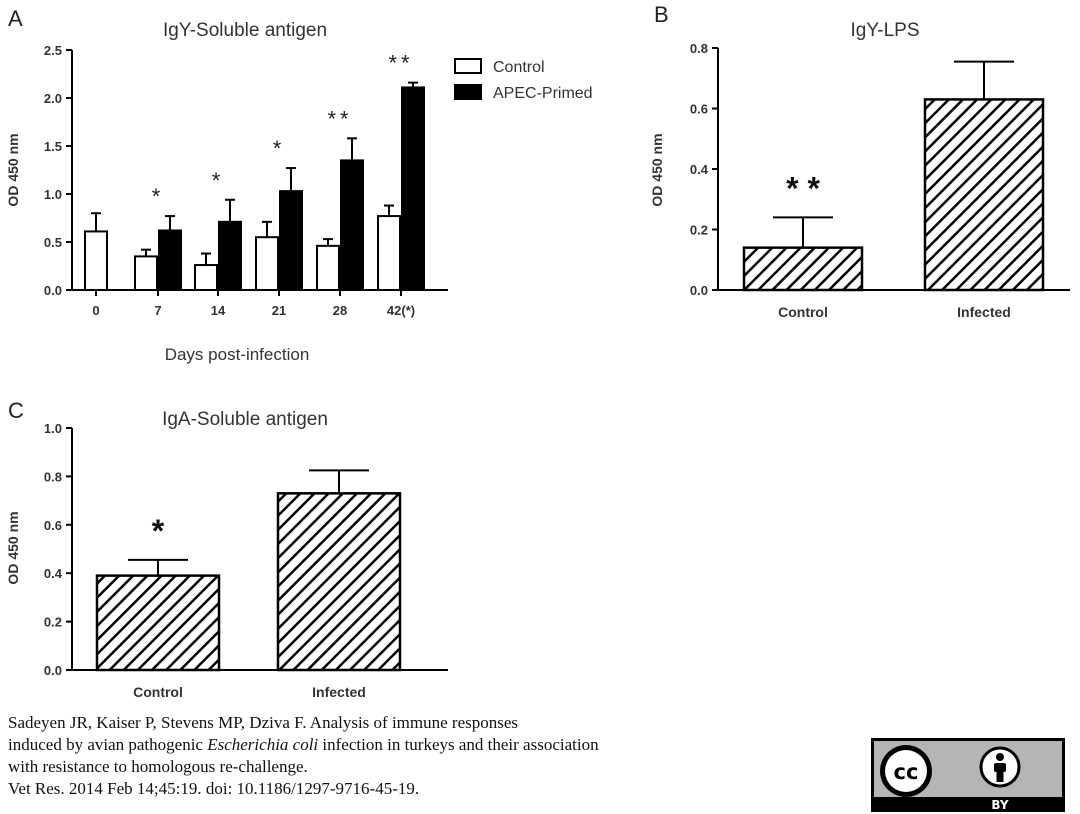  Describe the element at coordinates (884, 30) in the screenshot. I see `chart-title: IgY-LPS` at that location.